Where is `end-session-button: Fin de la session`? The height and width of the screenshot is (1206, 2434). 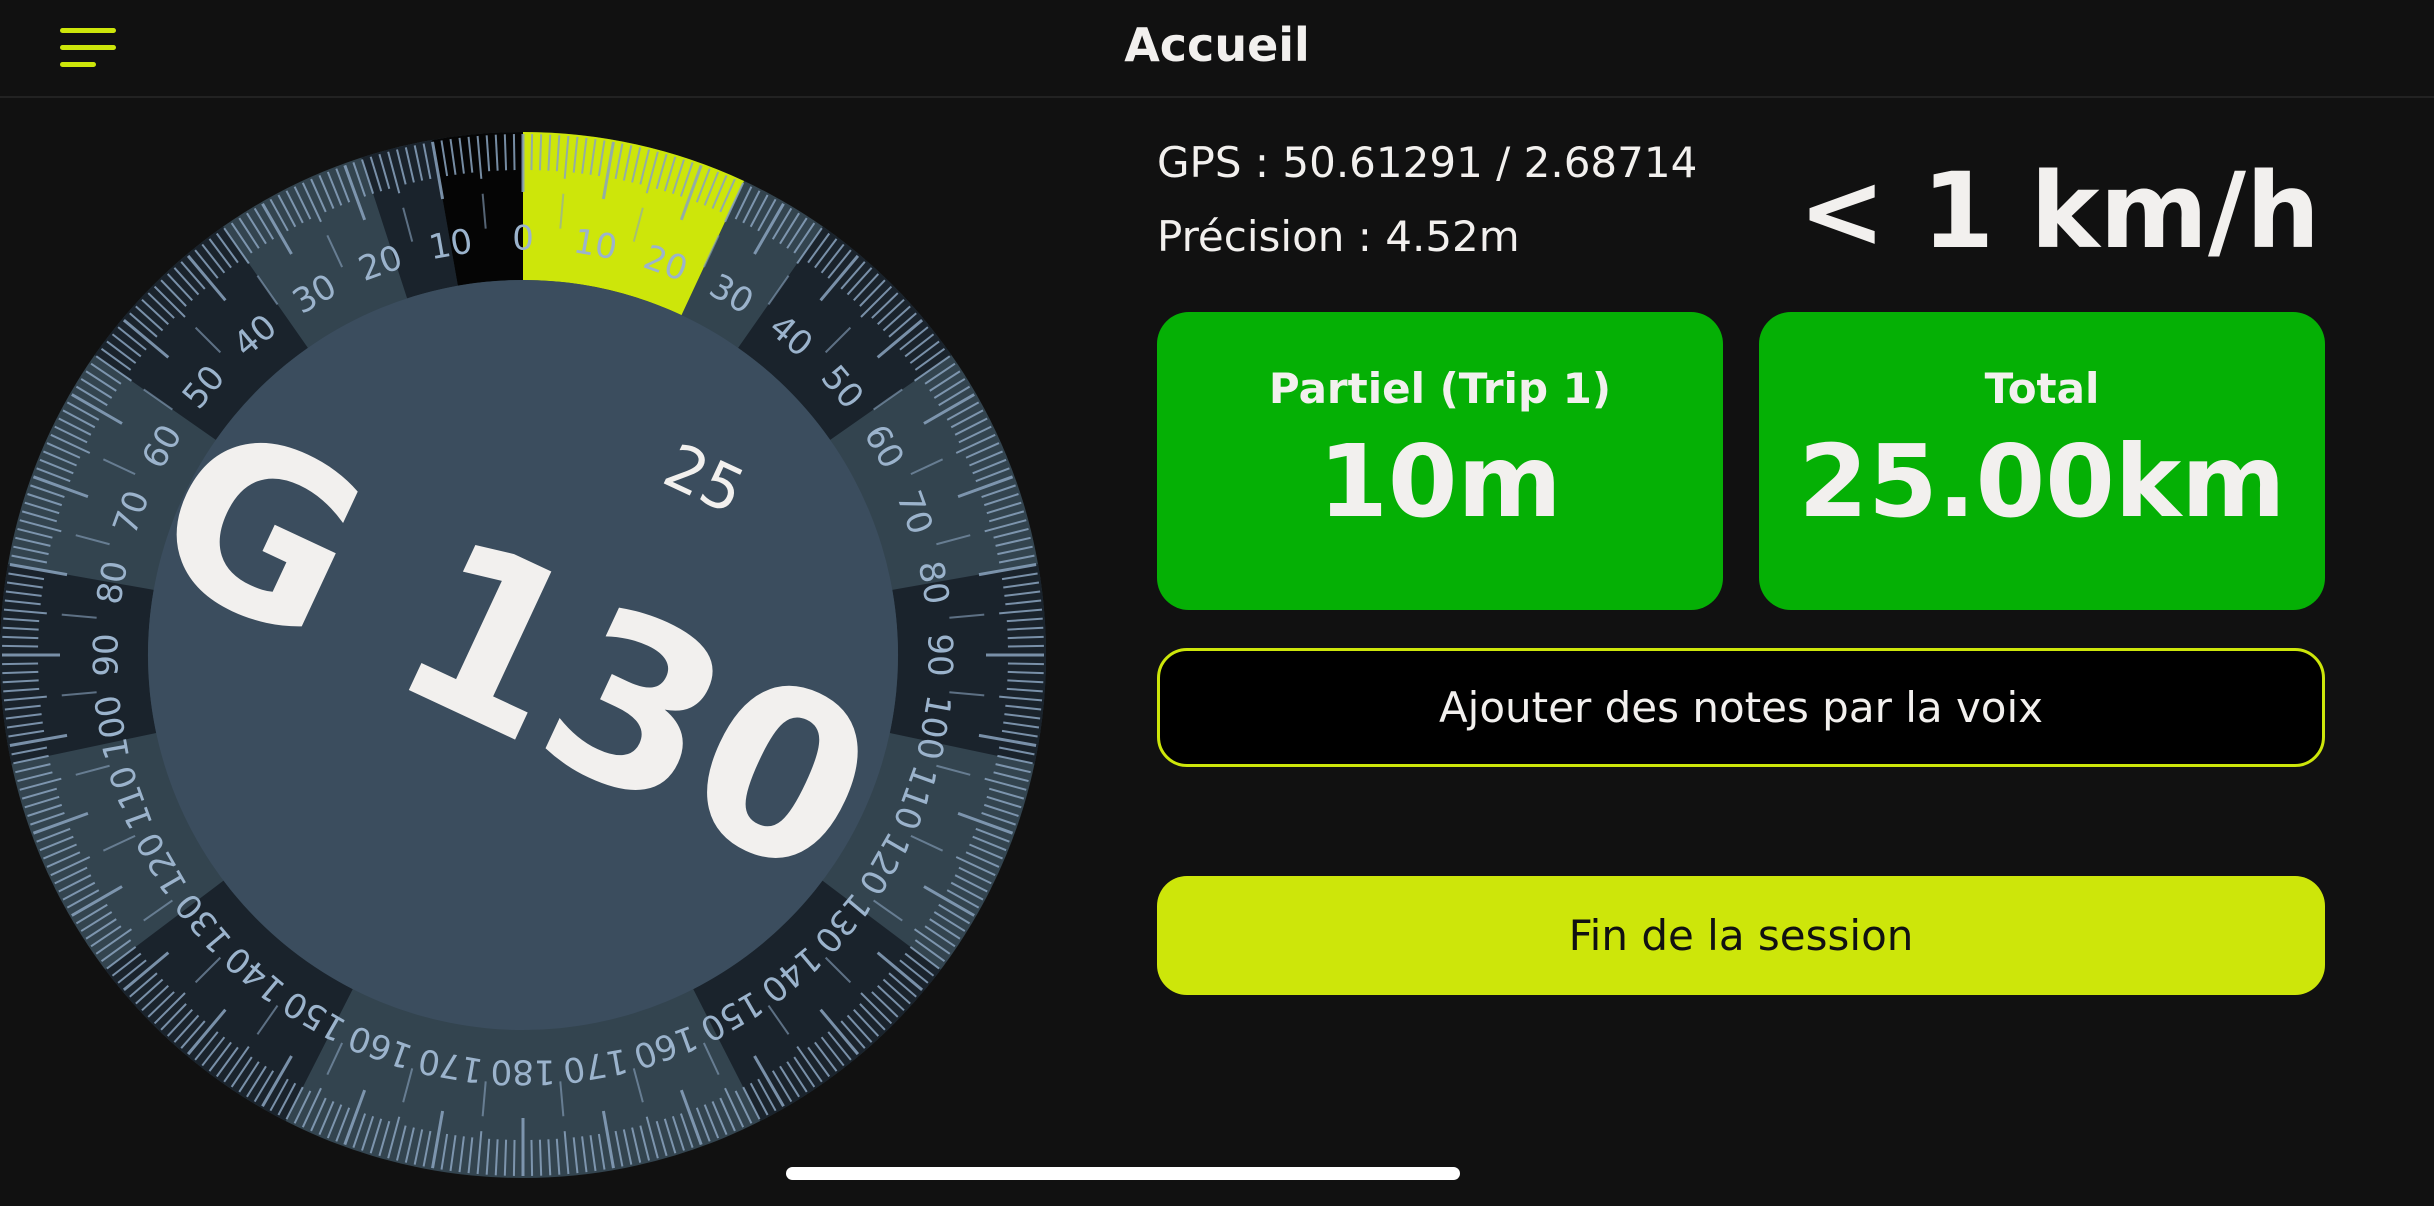
end-session-button: Fin de la session is located at coordinates (1741, 935).